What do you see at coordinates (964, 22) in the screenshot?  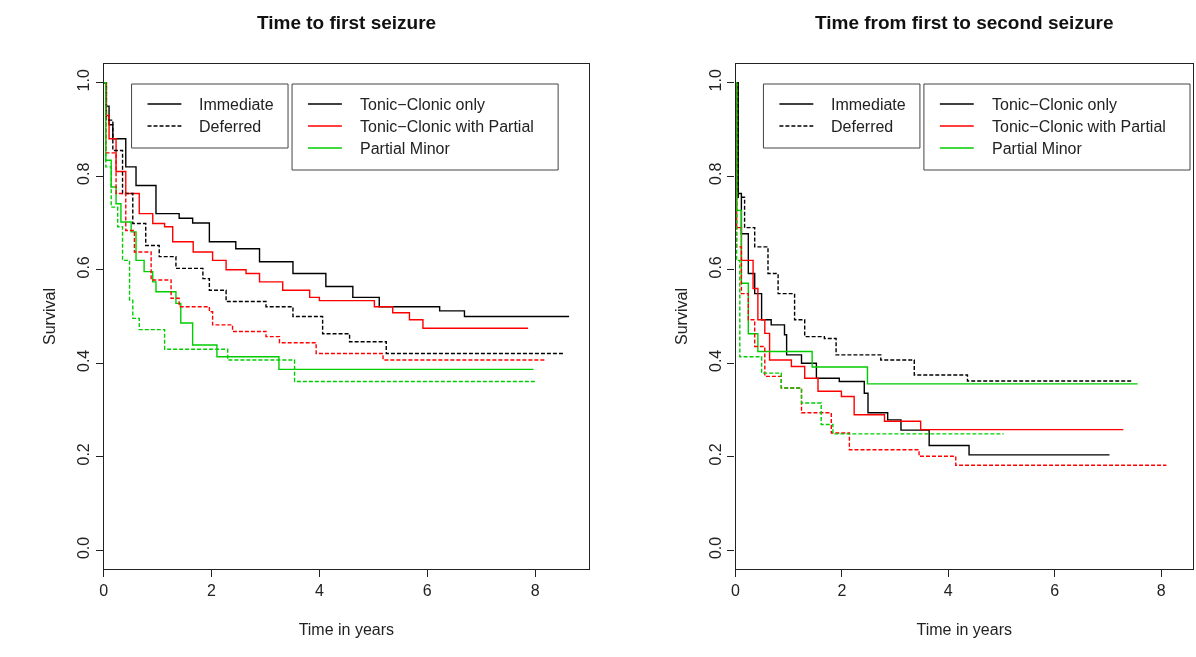 I see `chart-title: Time from first to second seizure` at bounding box center [964, 22].